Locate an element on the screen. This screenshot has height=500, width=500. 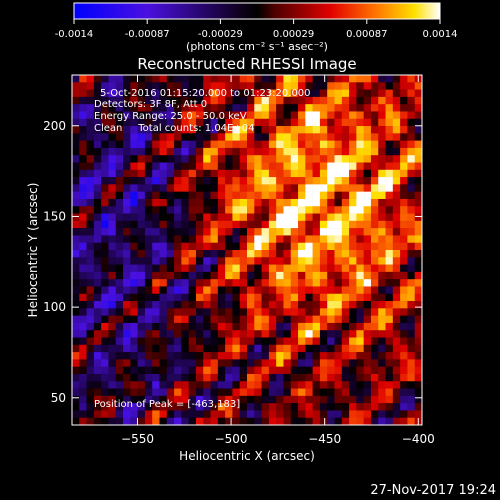
annotation-clean-counts: Clean Total counts: 1.04E+04 is located at coordinates (174, 128).